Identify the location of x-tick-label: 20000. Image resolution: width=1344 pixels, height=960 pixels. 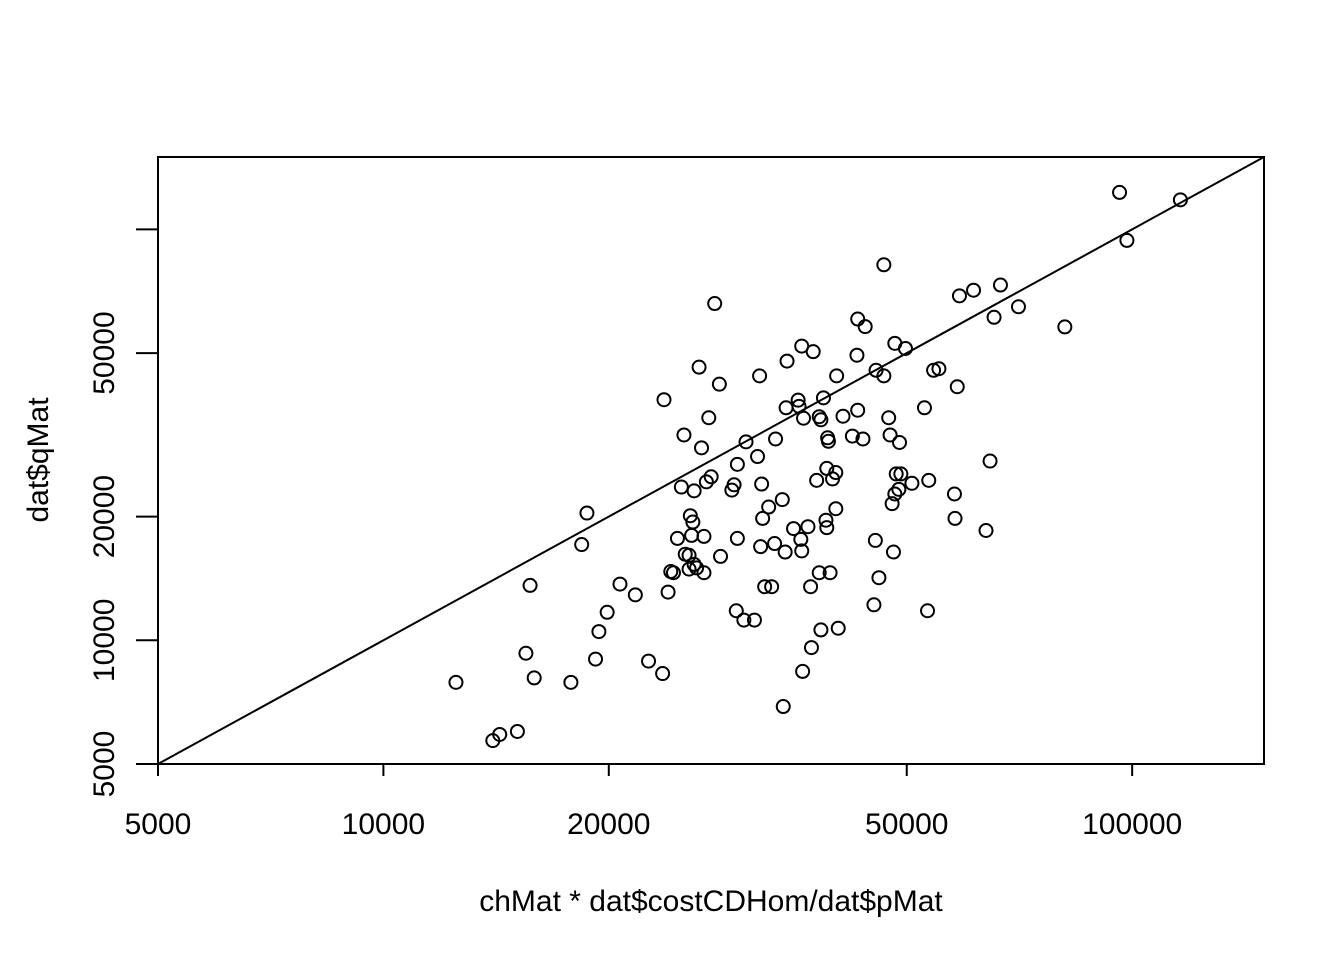
(608, 824).